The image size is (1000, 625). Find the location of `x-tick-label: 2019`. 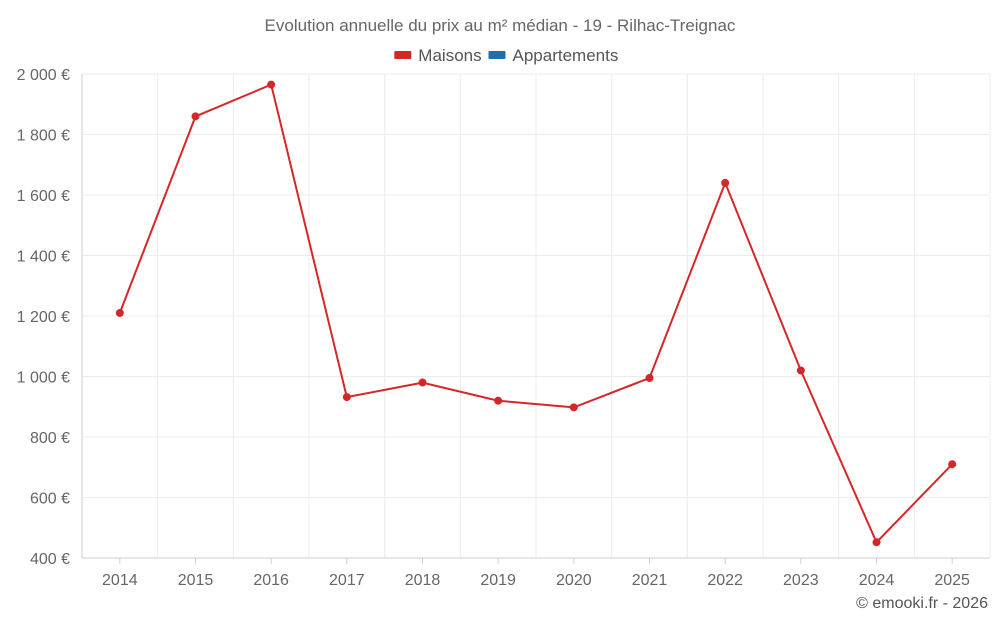

x-tick-label: 2019 is located at coordinates (498, 580).